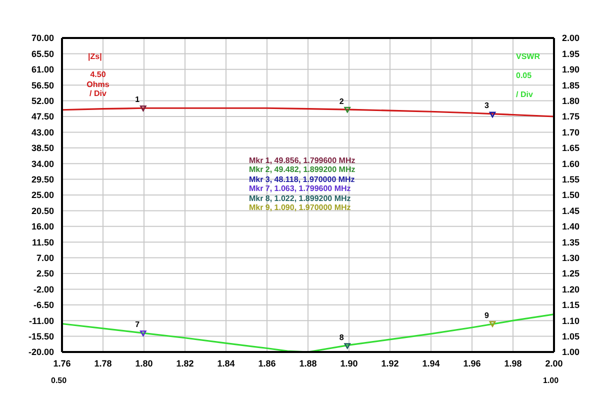  What do you see at coordinates (42, 132) in the screenshot?
I see `y-tick-label: 43.00` at bounding box center [42, 132].